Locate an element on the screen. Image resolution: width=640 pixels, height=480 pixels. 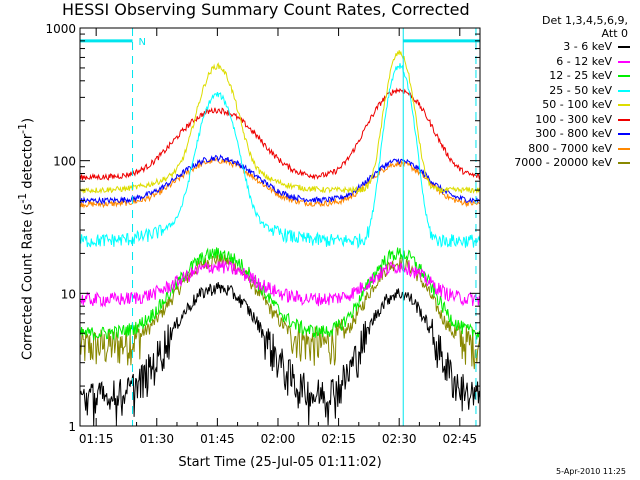
x-tick-label-5: 02:30 is located at coordinates (399, 439).